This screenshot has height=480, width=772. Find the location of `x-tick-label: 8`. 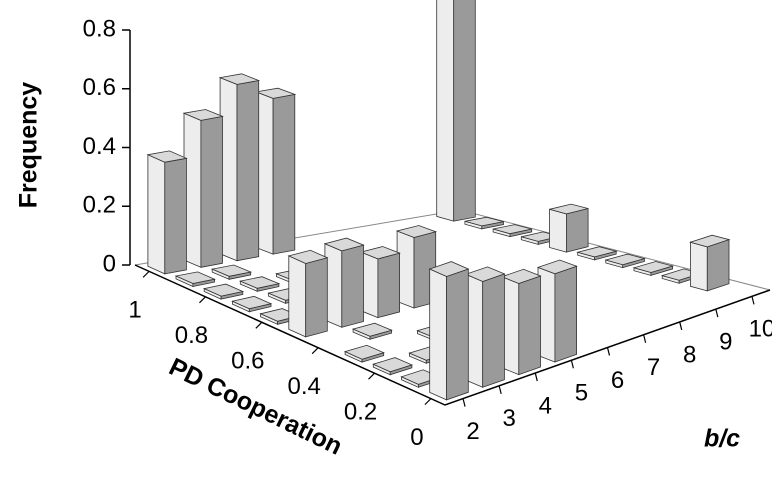

x-tick-label: 8 is located at coordinates (689, 354).